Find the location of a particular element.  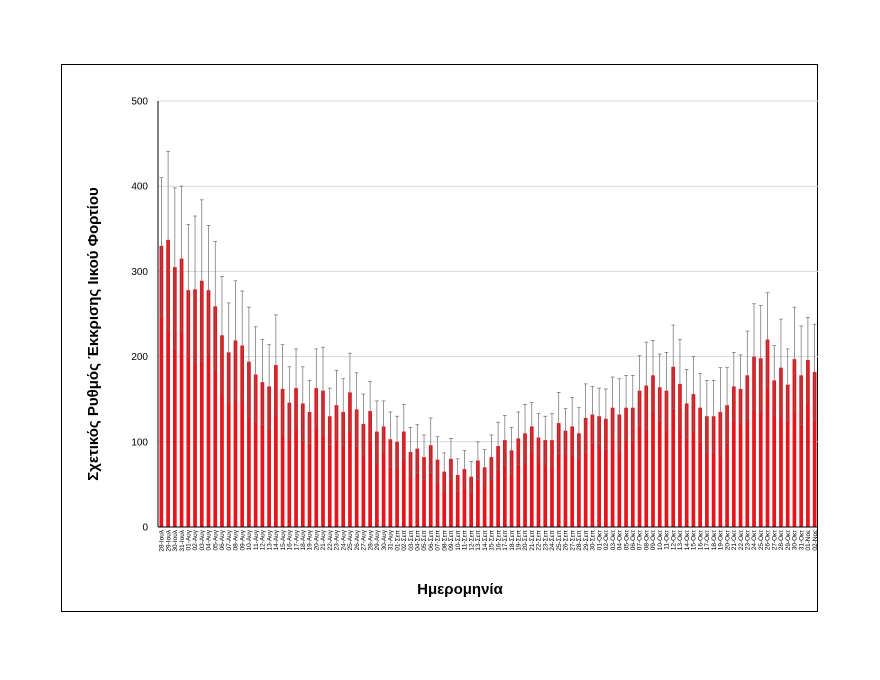

x-tick-label: 12-Σεπ is located at coordinates (471, 539).